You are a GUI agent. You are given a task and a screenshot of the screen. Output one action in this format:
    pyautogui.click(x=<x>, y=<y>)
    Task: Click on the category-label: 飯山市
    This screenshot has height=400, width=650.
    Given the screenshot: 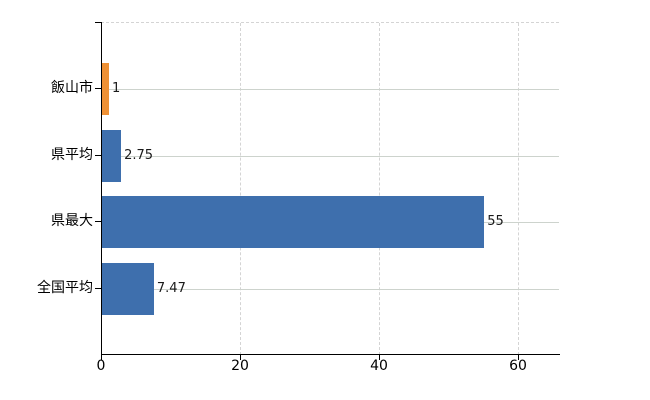 What is the action you would take?
    pyautogui.click(x=72, y=88)
    